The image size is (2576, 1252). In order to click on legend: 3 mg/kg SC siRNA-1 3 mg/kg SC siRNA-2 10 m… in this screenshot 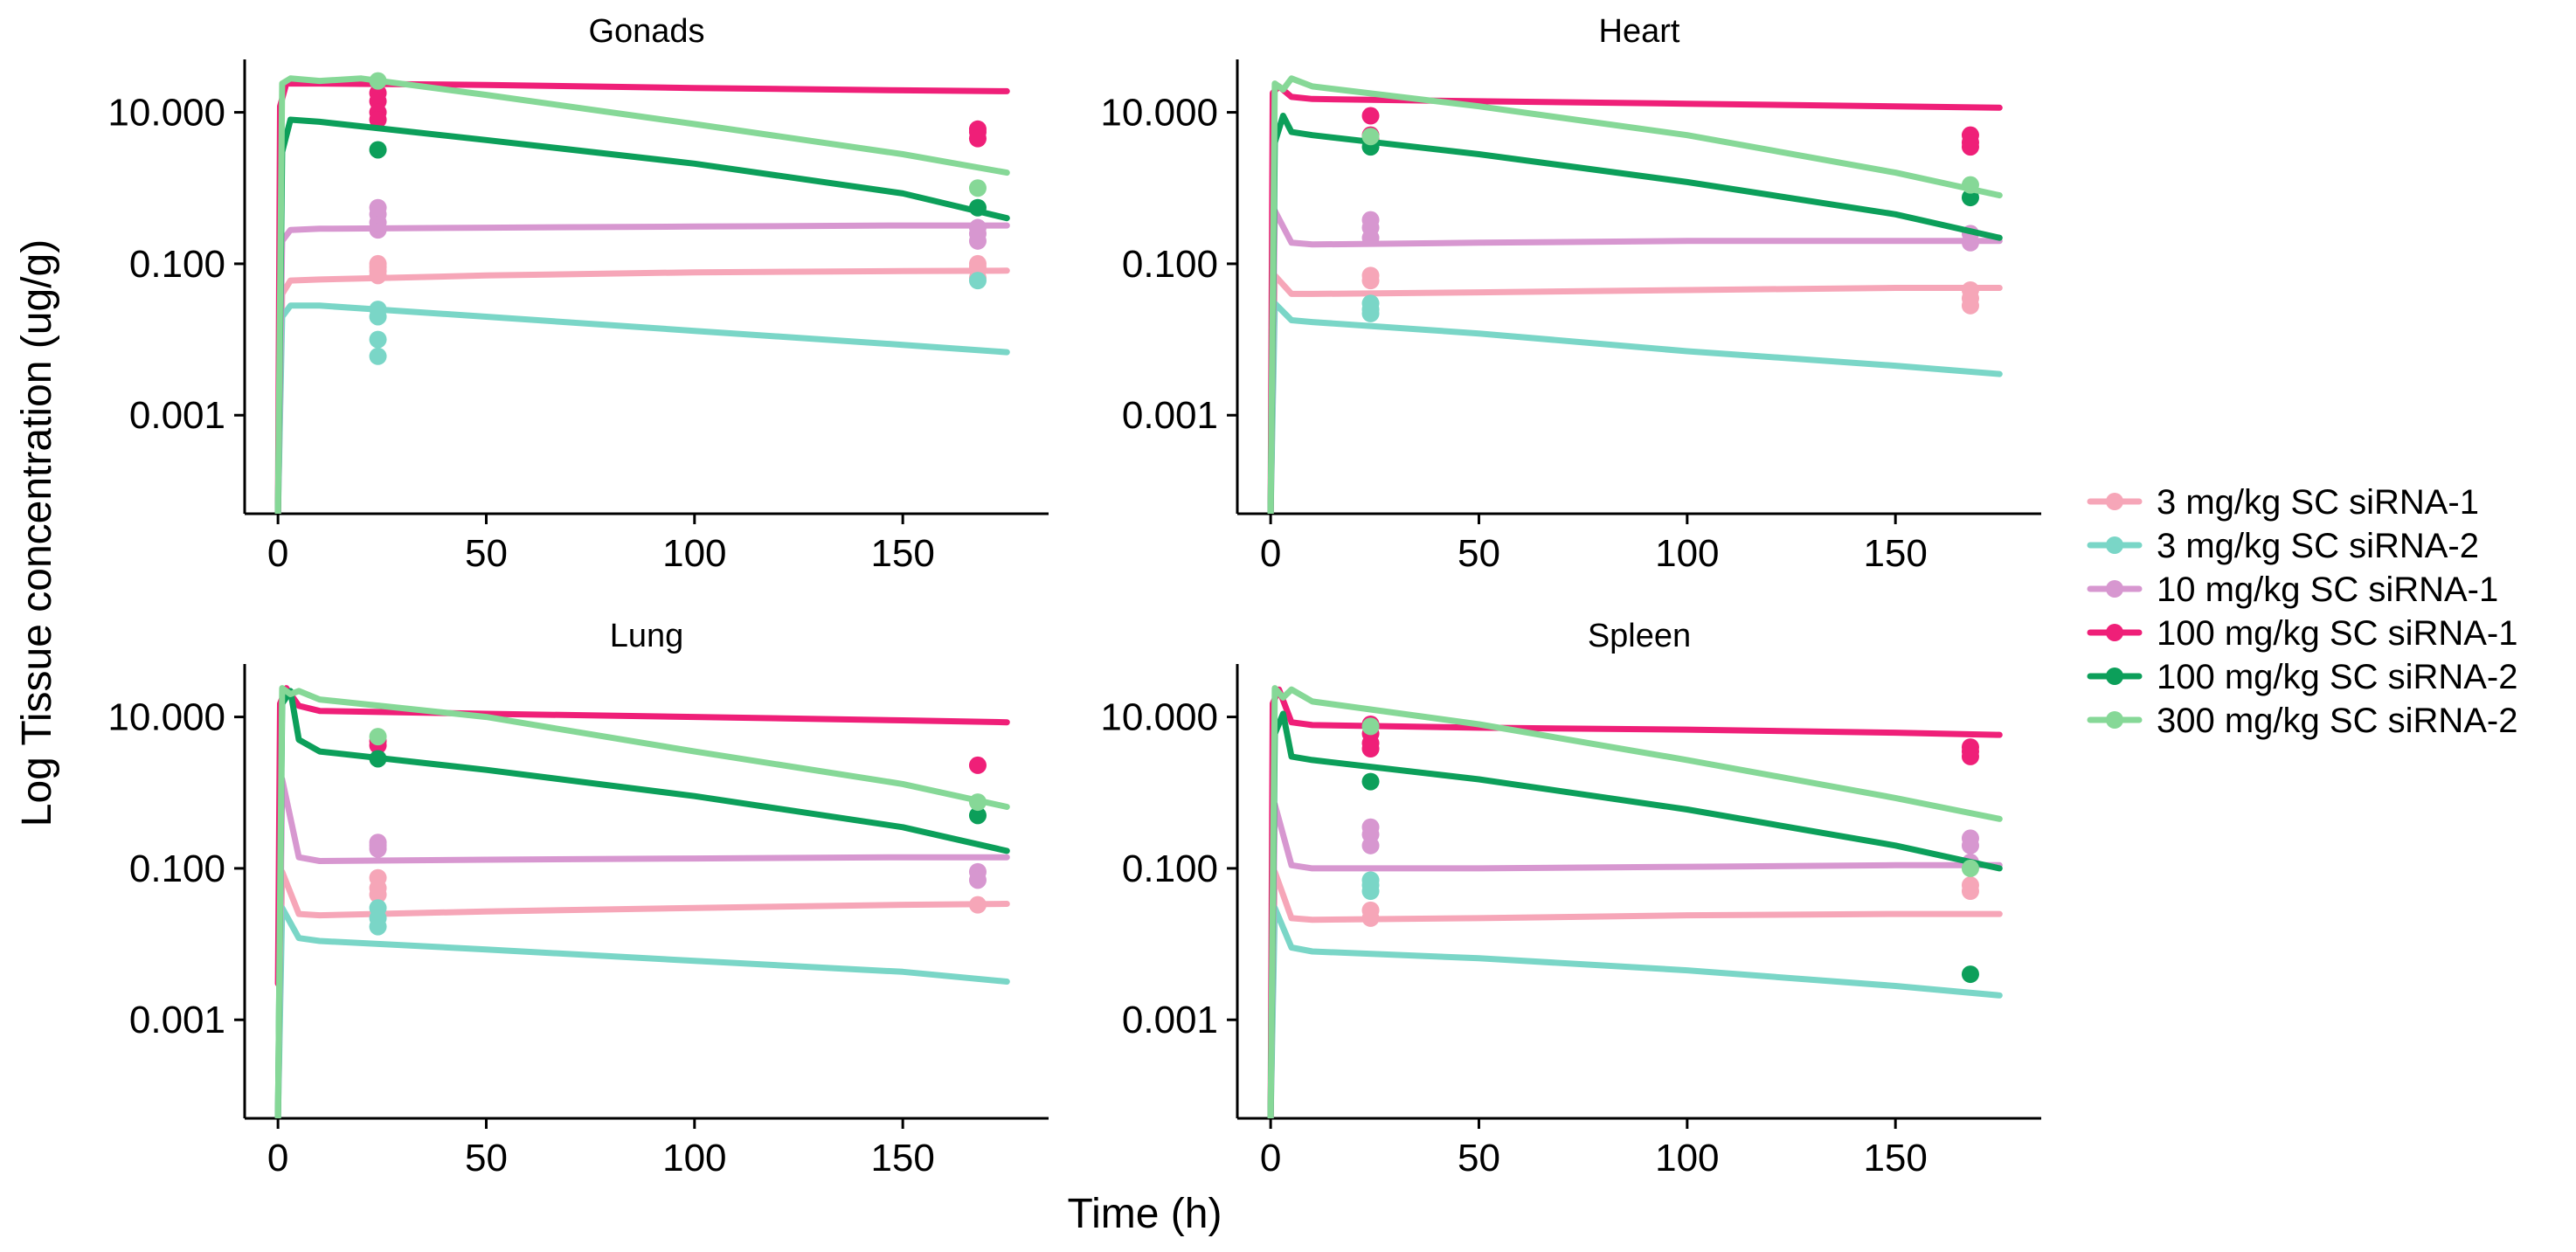, I will do `click(2302, 611)`.